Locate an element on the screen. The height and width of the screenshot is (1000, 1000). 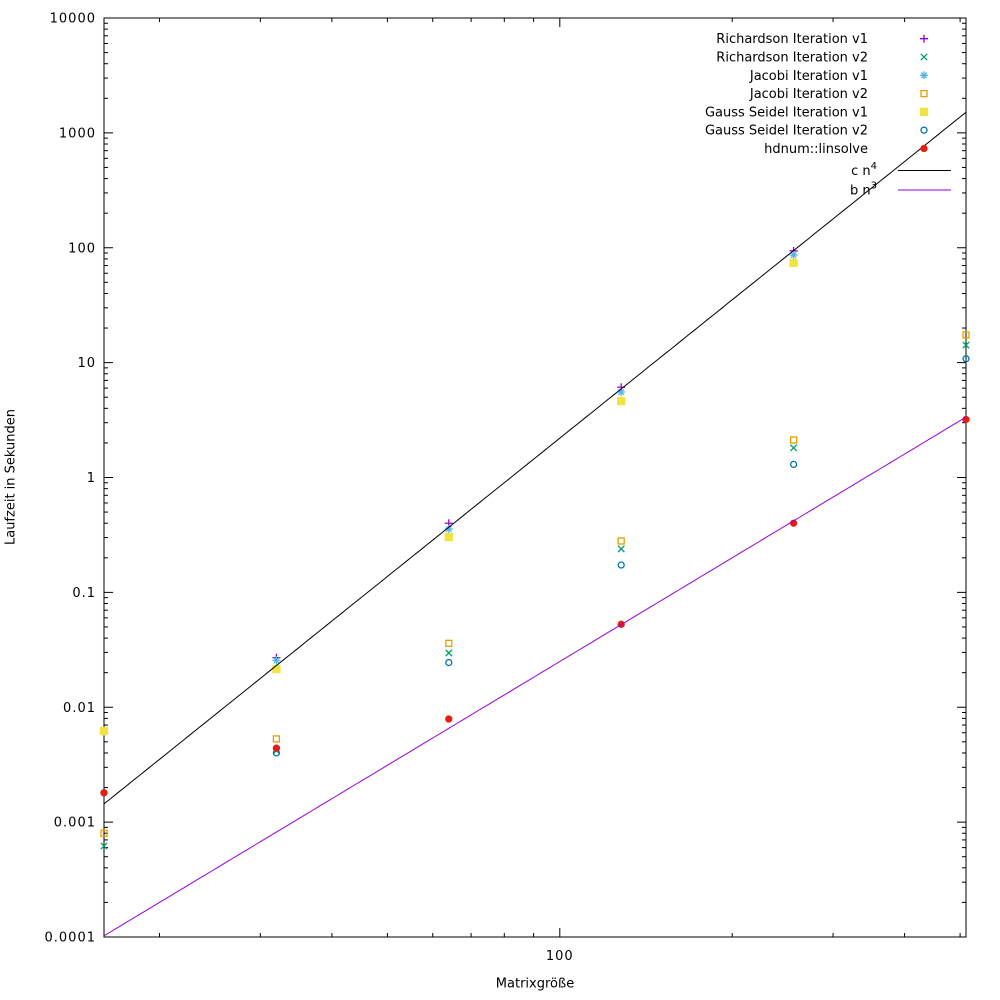
legend-entry-b-n3: b n3 is located at coordinates (900, 190).